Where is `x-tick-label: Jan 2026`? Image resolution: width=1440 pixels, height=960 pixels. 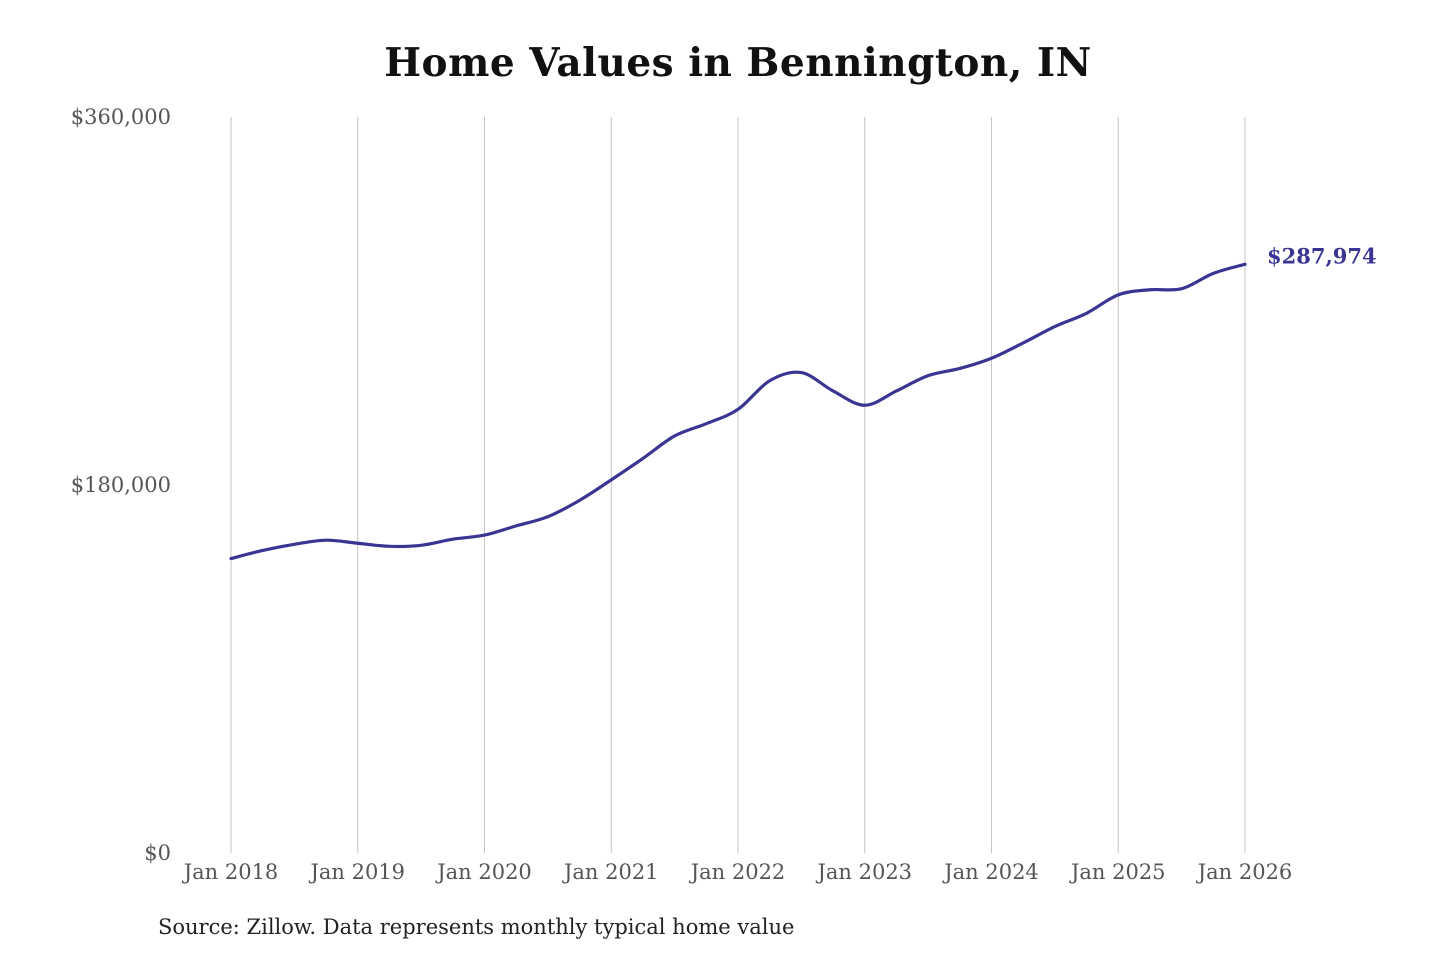
x-tick-label: Jan 2026 is located at coordinates (1244, 872).